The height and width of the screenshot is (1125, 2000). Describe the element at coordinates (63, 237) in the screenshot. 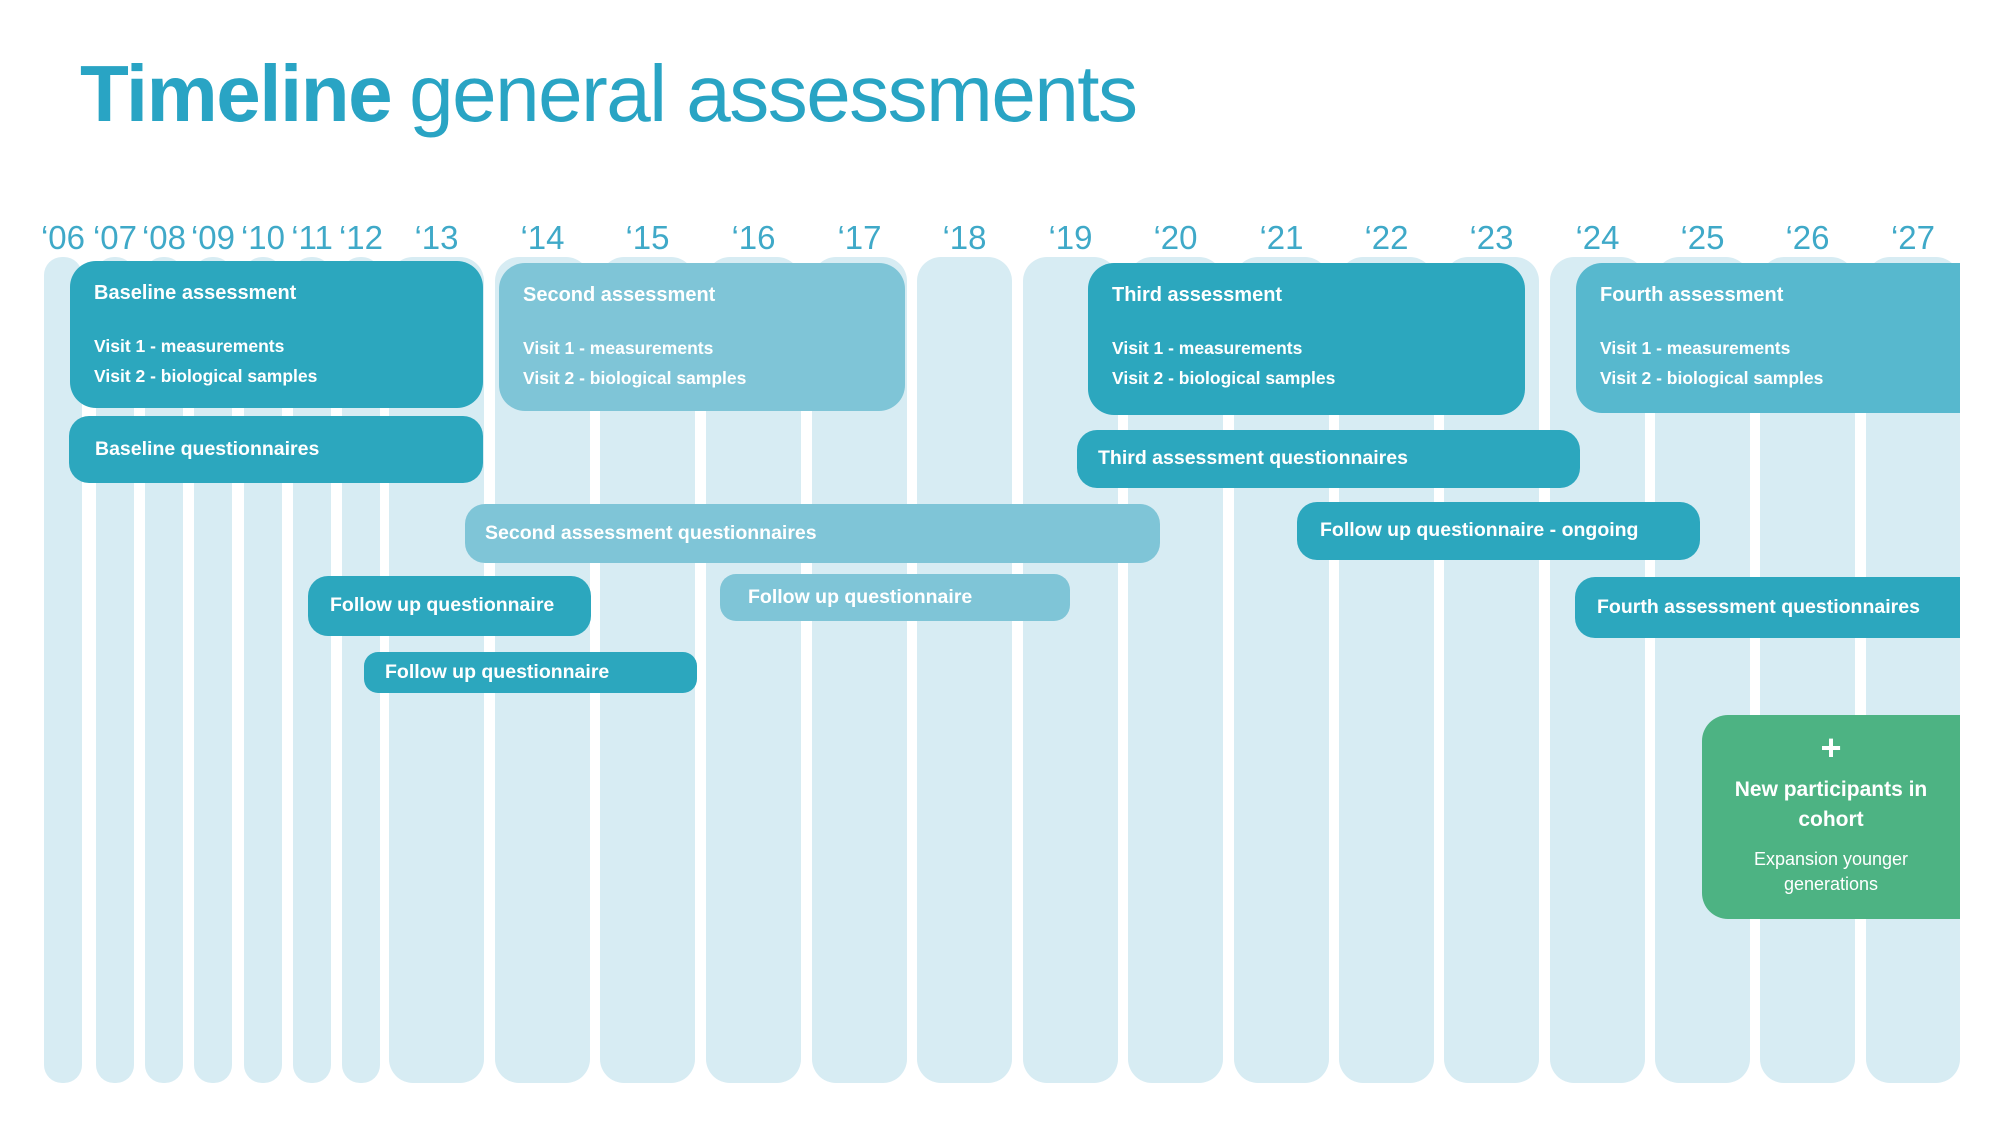

I see `year-label-06: ‘06` at that location.